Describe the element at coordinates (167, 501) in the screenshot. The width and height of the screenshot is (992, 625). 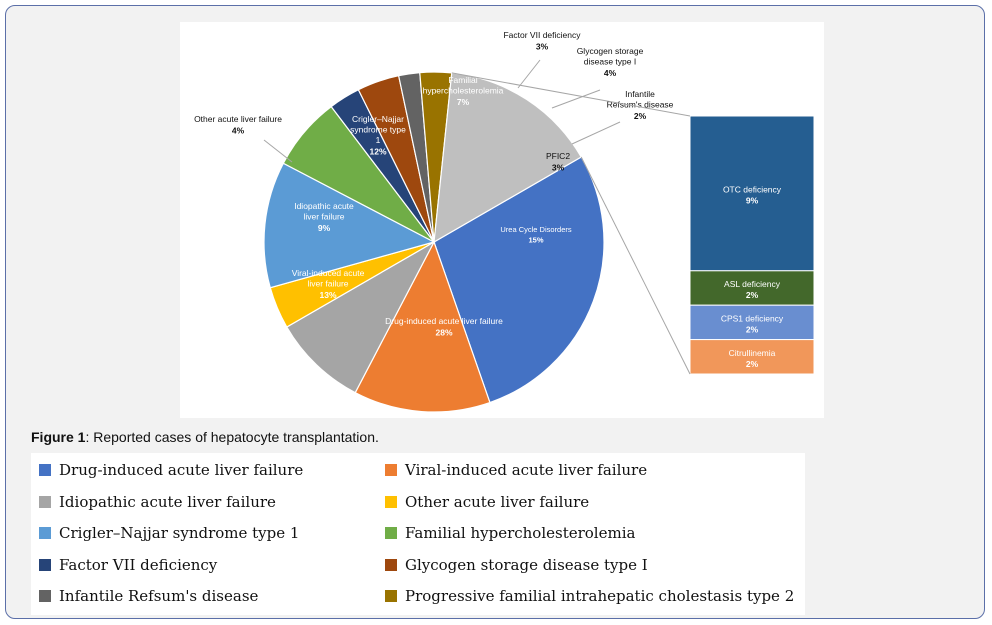
I see `legend-label: Idiopathic acute liver failure` at that location.